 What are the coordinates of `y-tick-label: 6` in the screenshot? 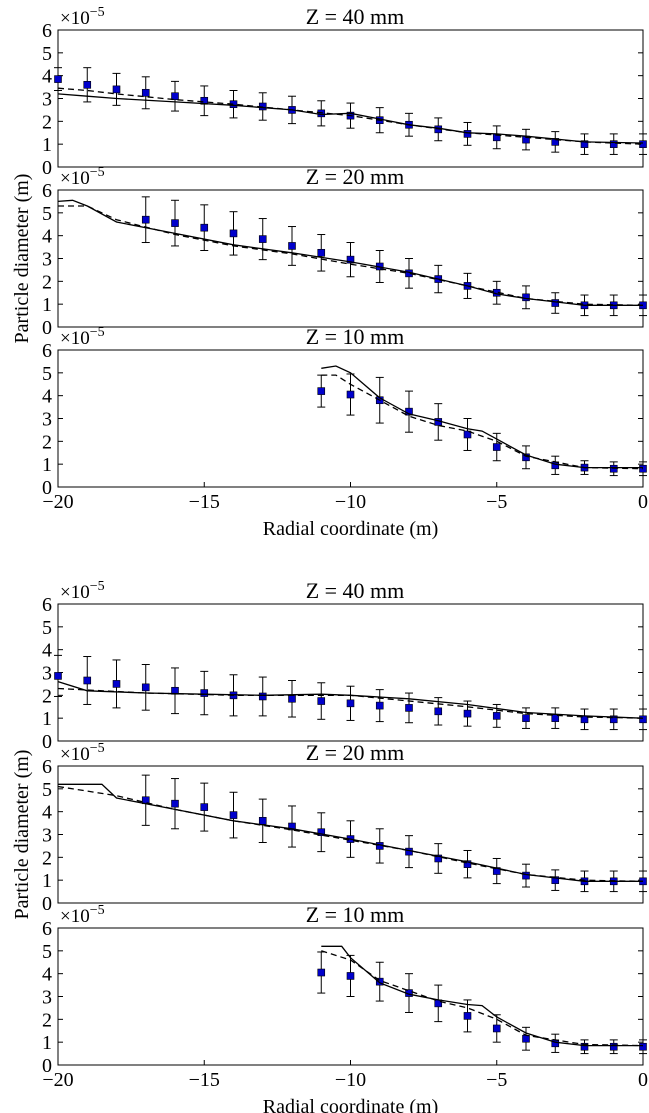 It's located at (47, 929).